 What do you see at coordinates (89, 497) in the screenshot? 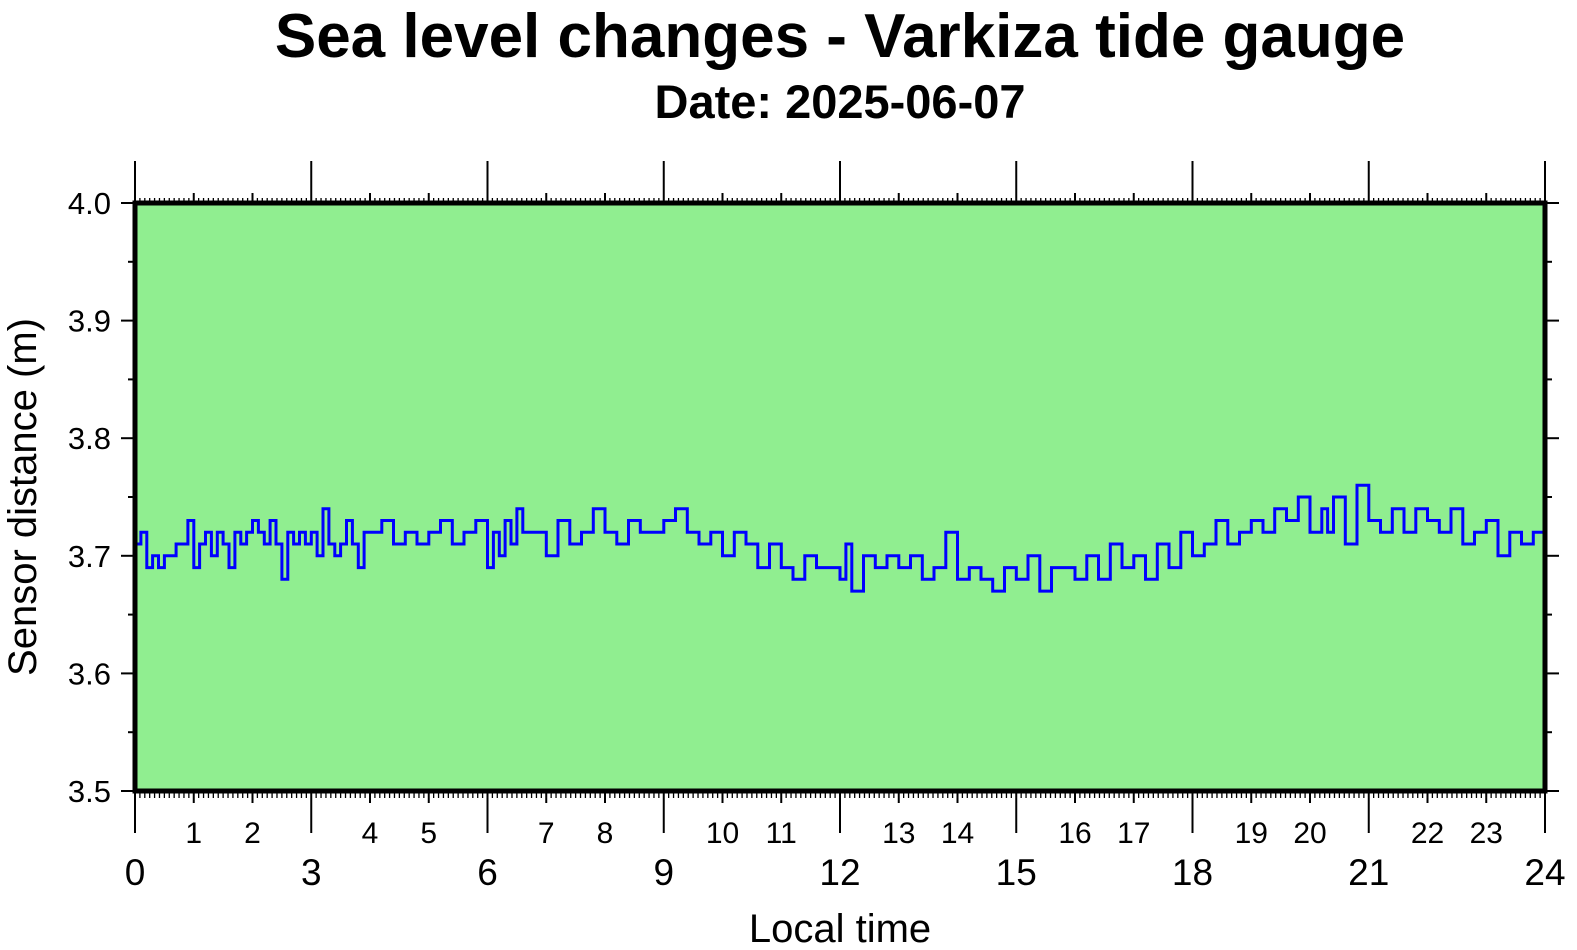
I see `y-tick-labels: 3.5 3.6 3.7 3.8 3.9 4.0` at bounding box center [89, 497].